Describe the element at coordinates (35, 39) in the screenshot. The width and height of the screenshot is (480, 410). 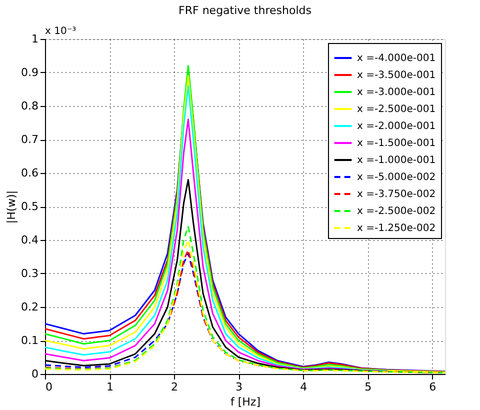
I see `y-tick-label: 1` at that location.